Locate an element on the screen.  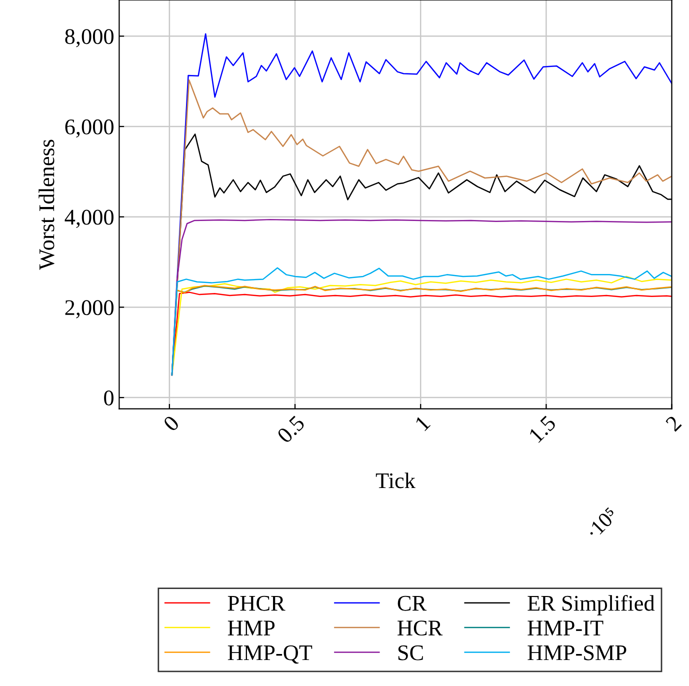
legend-label: SC is located at coordinates (410, 652).